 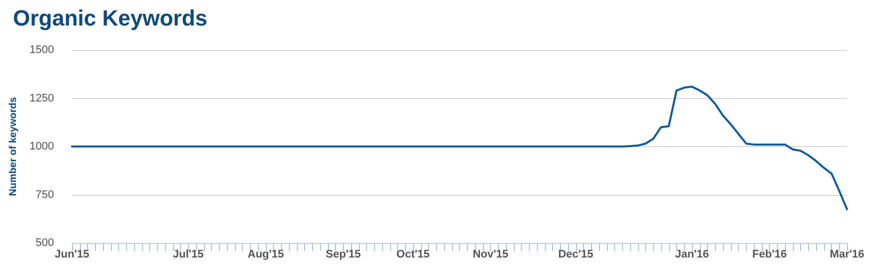 I want to click on y-axis-title: Number of keywords, so click(x=14, y=146).